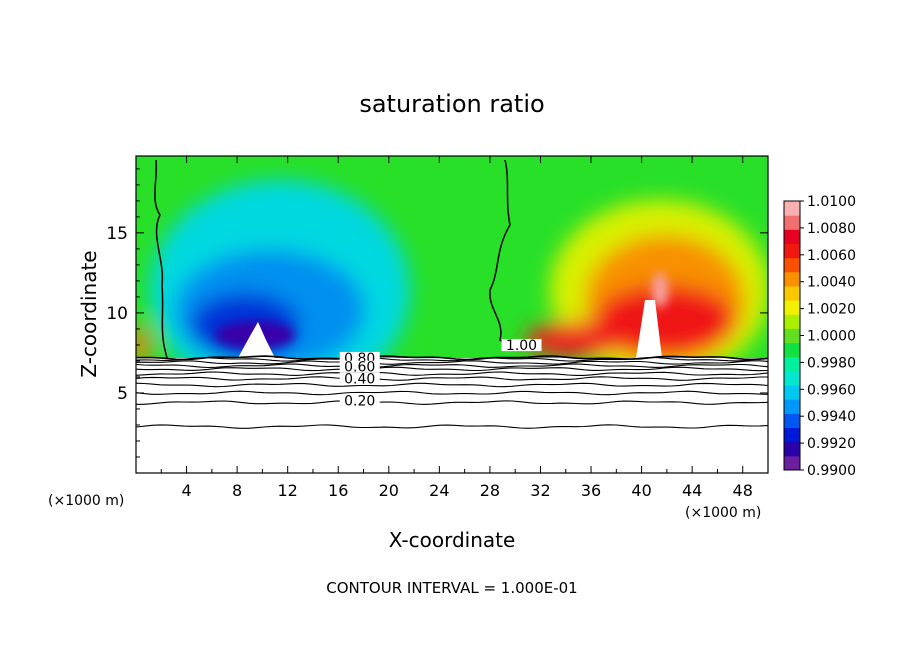 The height and width of the screenshot is (654, 904). I want to click on contour-labels: 1.000.800.600.400.20, so click(440, 373).